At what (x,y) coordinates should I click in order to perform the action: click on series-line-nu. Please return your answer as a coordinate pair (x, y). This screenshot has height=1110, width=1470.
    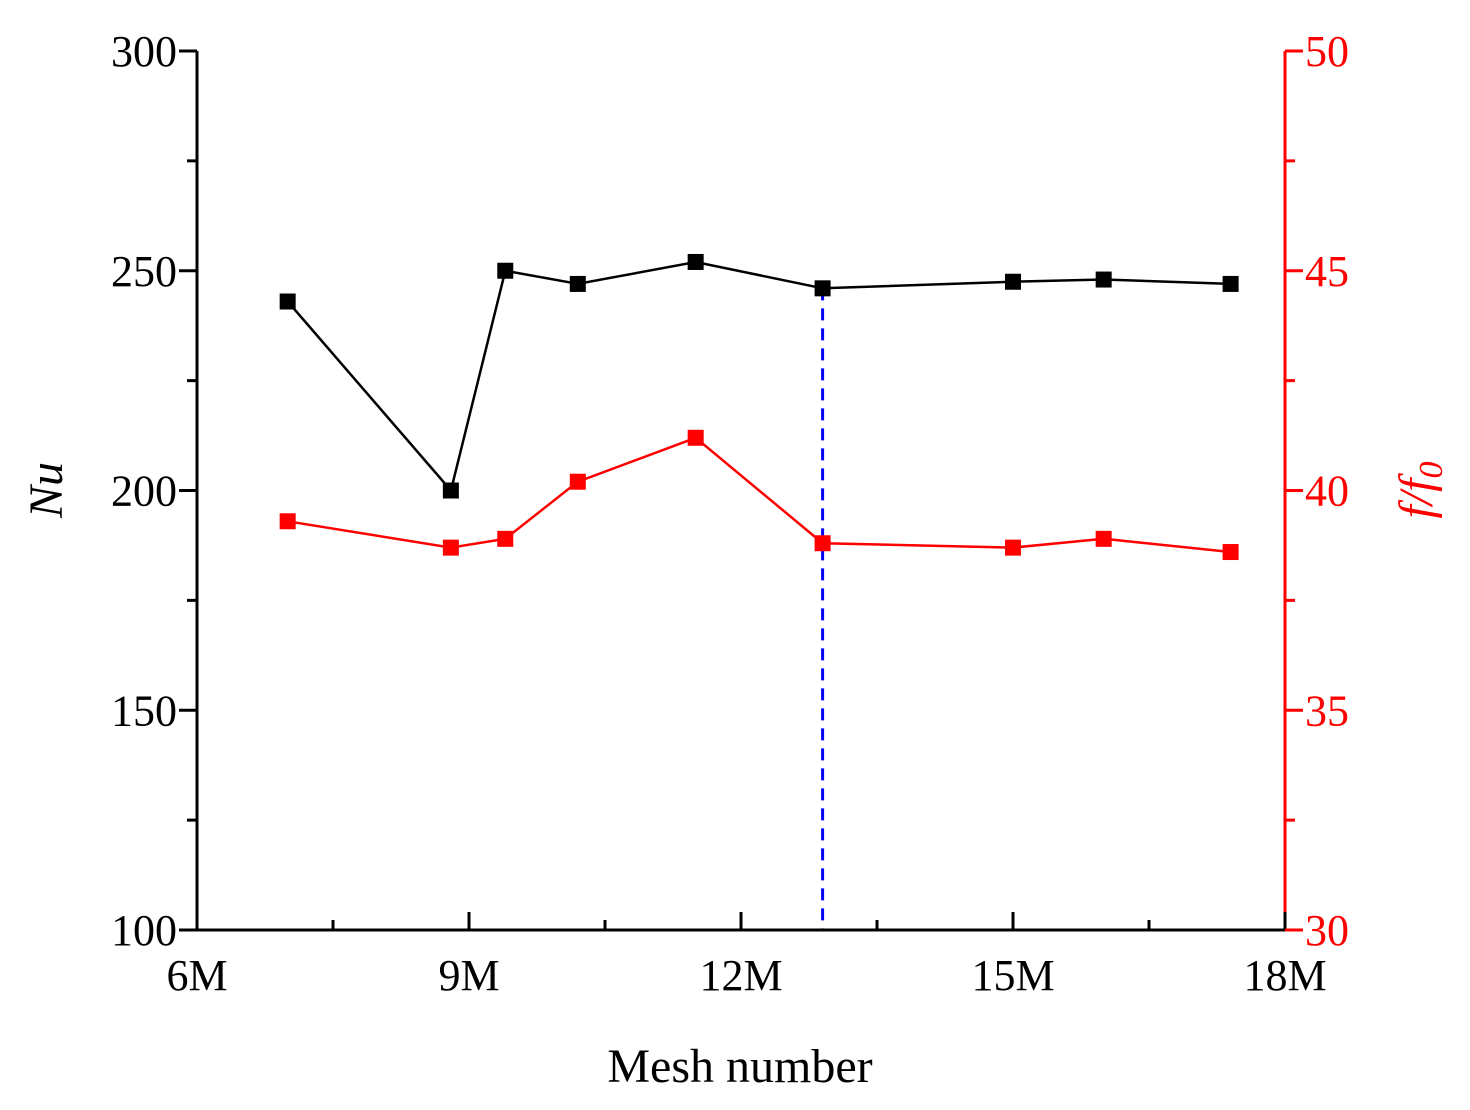
    Looking at the image, I should click on (758, 377).